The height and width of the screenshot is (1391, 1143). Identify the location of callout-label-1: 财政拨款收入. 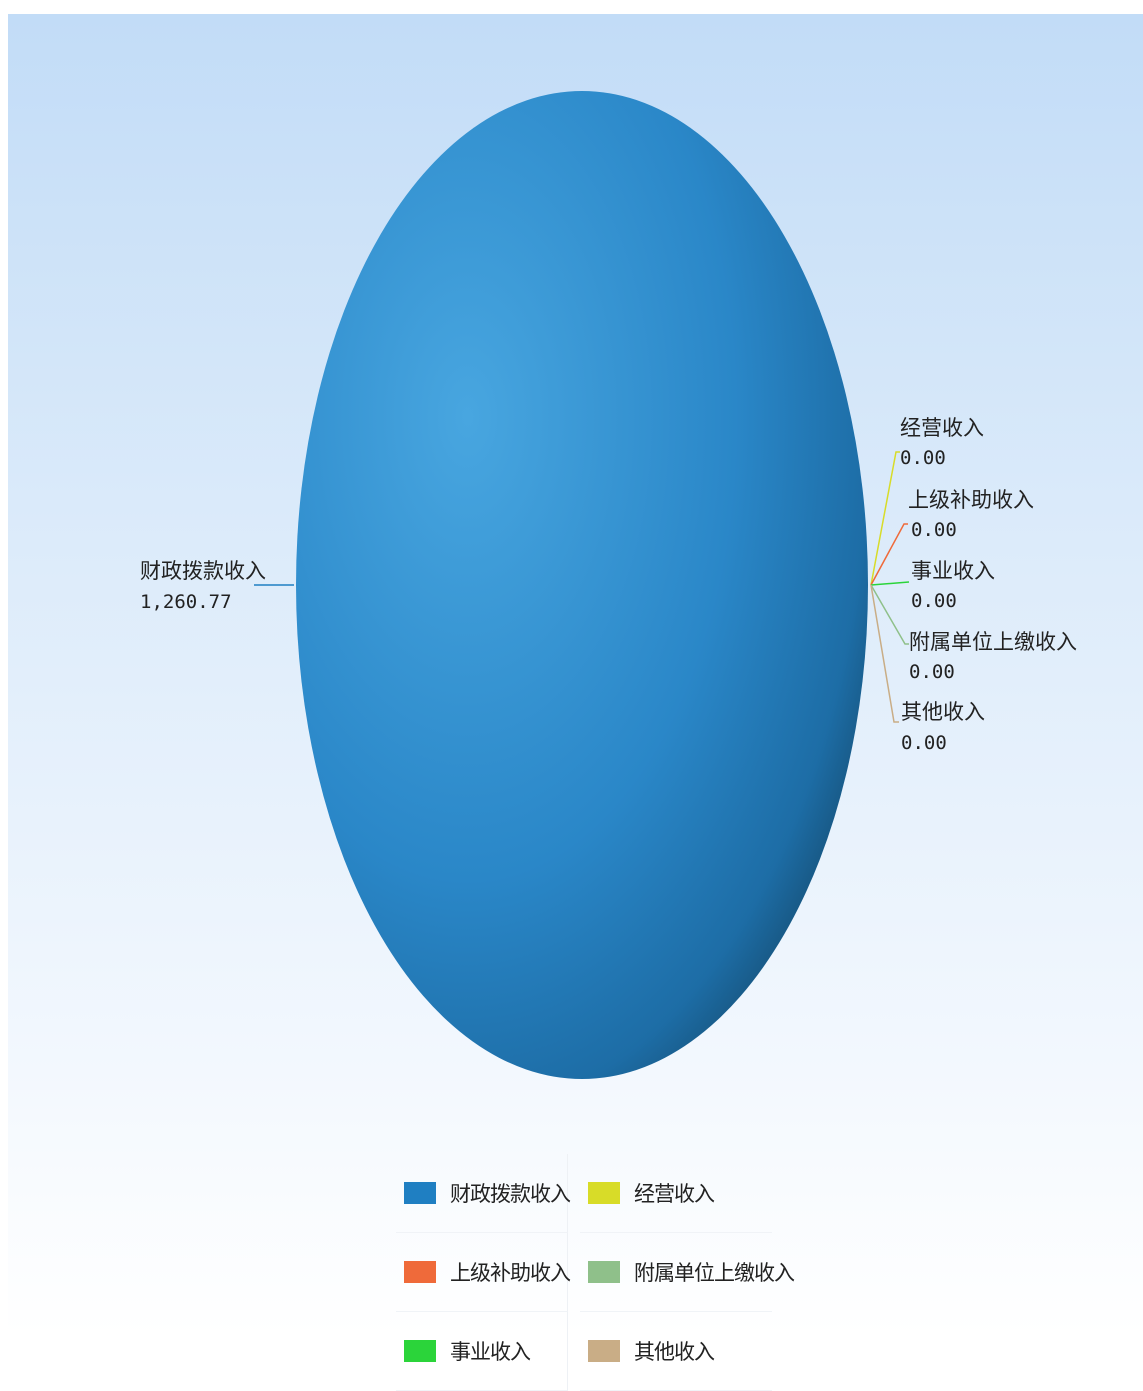
(203, 571).